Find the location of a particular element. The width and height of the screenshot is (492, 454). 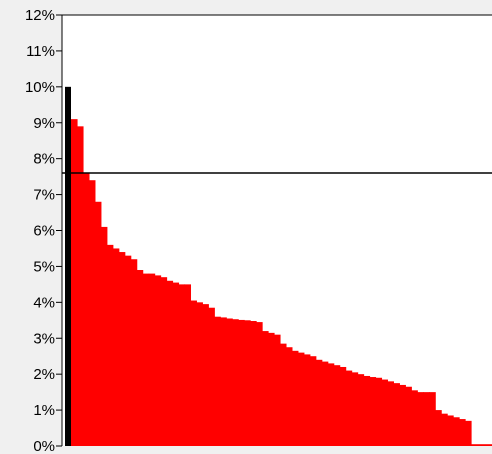

y-ticks-layer: 0% 1% 2% 3% 4% 5% 6% 7% 8% 9% 10% 11% 12% is located at coordinates (43, 230).